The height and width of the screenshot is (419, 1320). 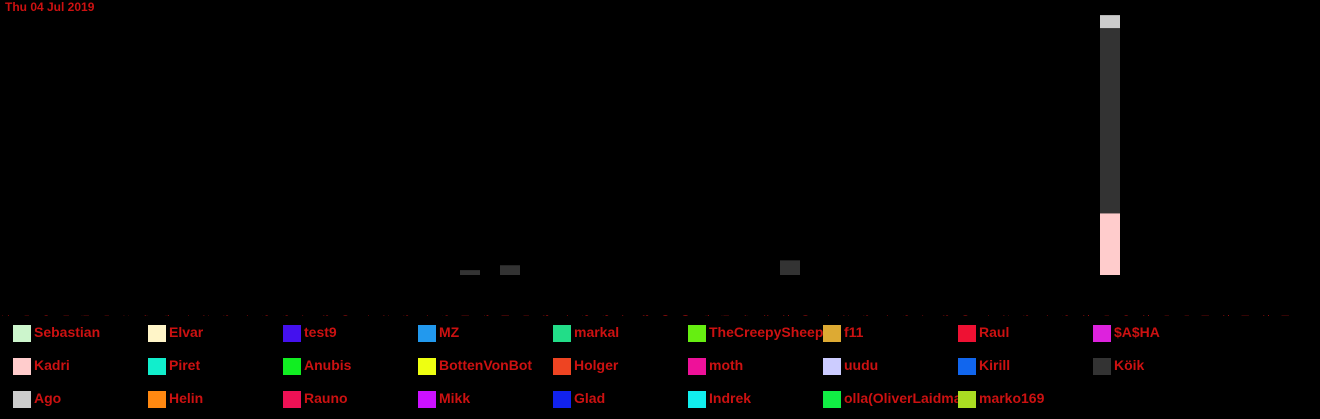 What do you see at coordinates (186, 398) in the screenshot?
I see `legend-label: Helin` at bounding box center [186, 398].